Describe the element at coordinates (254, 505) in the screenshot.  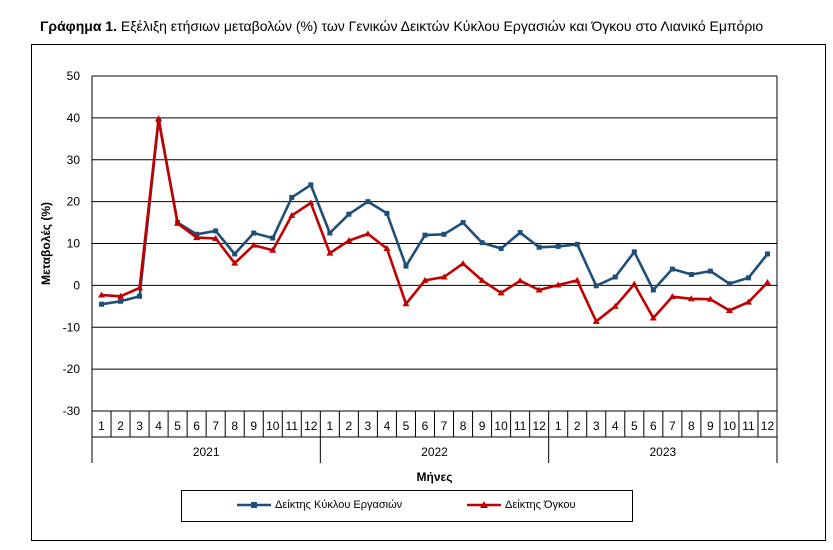
I see `legend-swatch-turnover` at that location.